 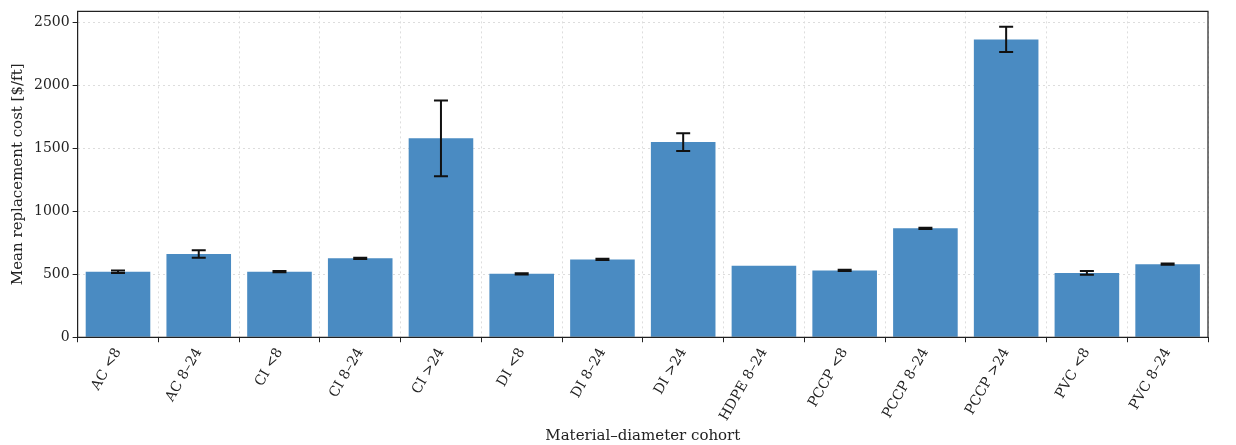 I want to click on x-tick-label: CI <8, so click(x=268, y=366).